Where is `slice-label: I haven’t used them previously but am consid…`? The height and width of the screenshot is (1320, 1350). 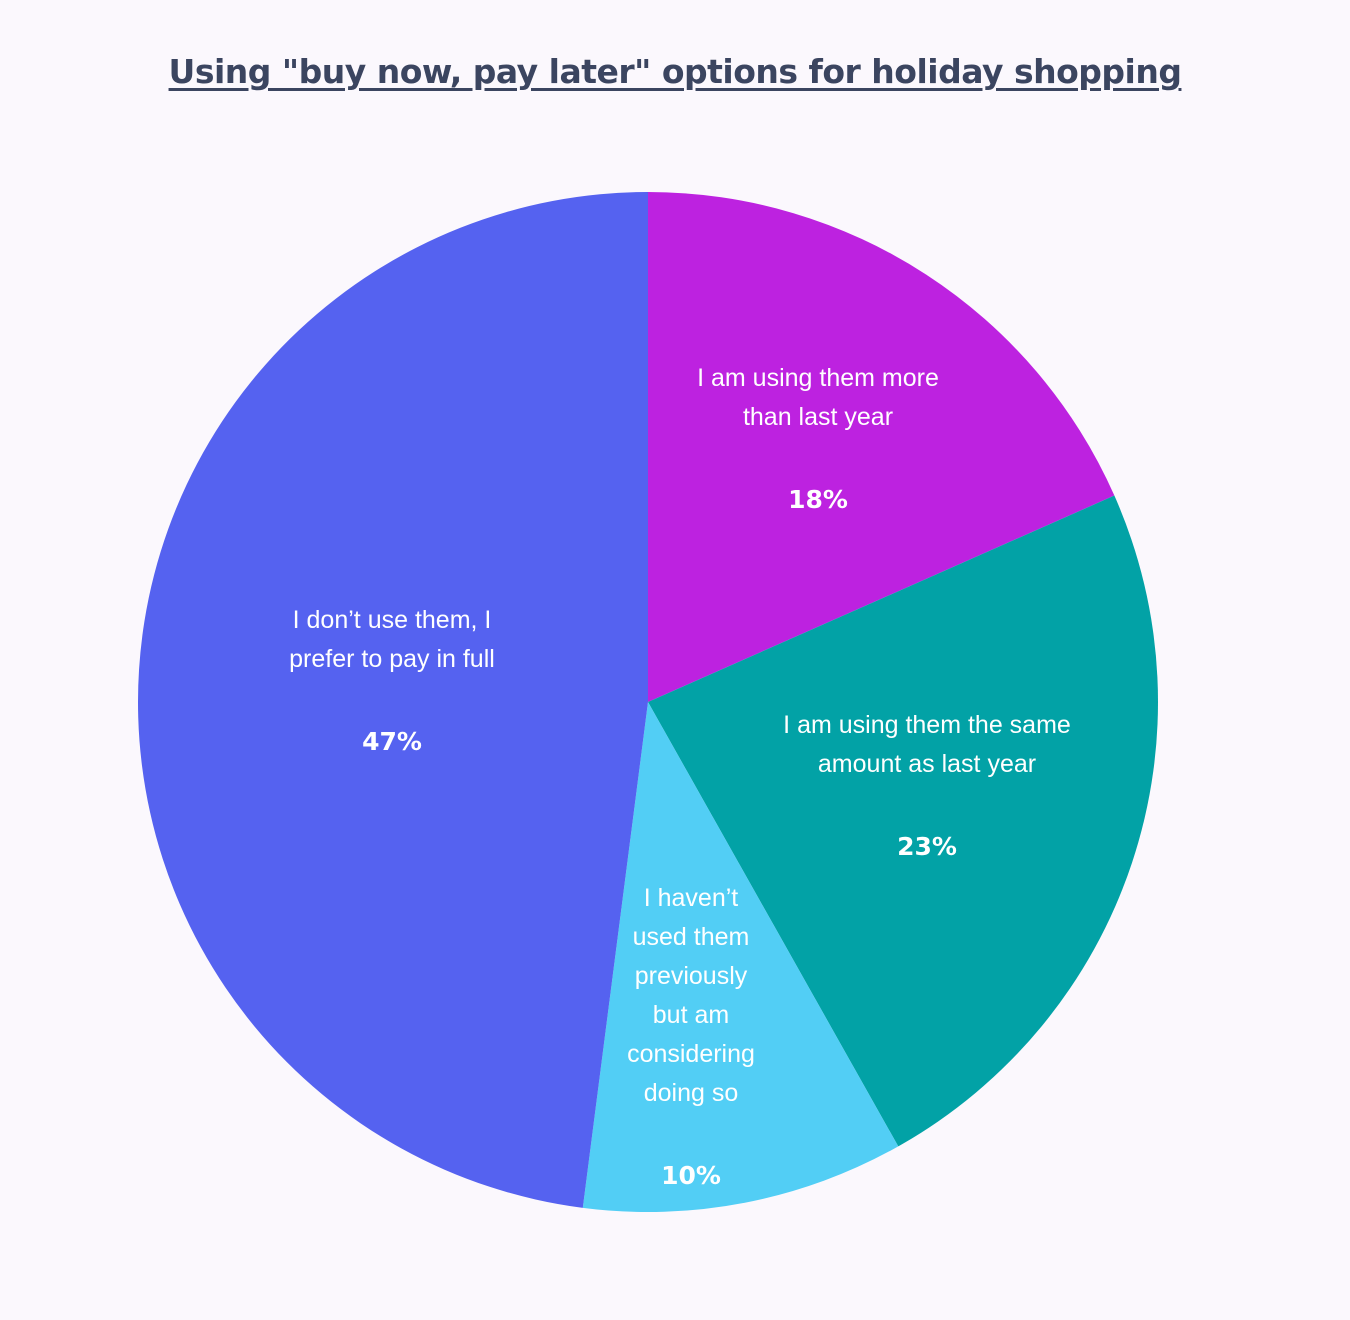 slice-label: I haven’t used them previously but am consid… is located at coordinates (691, 995).